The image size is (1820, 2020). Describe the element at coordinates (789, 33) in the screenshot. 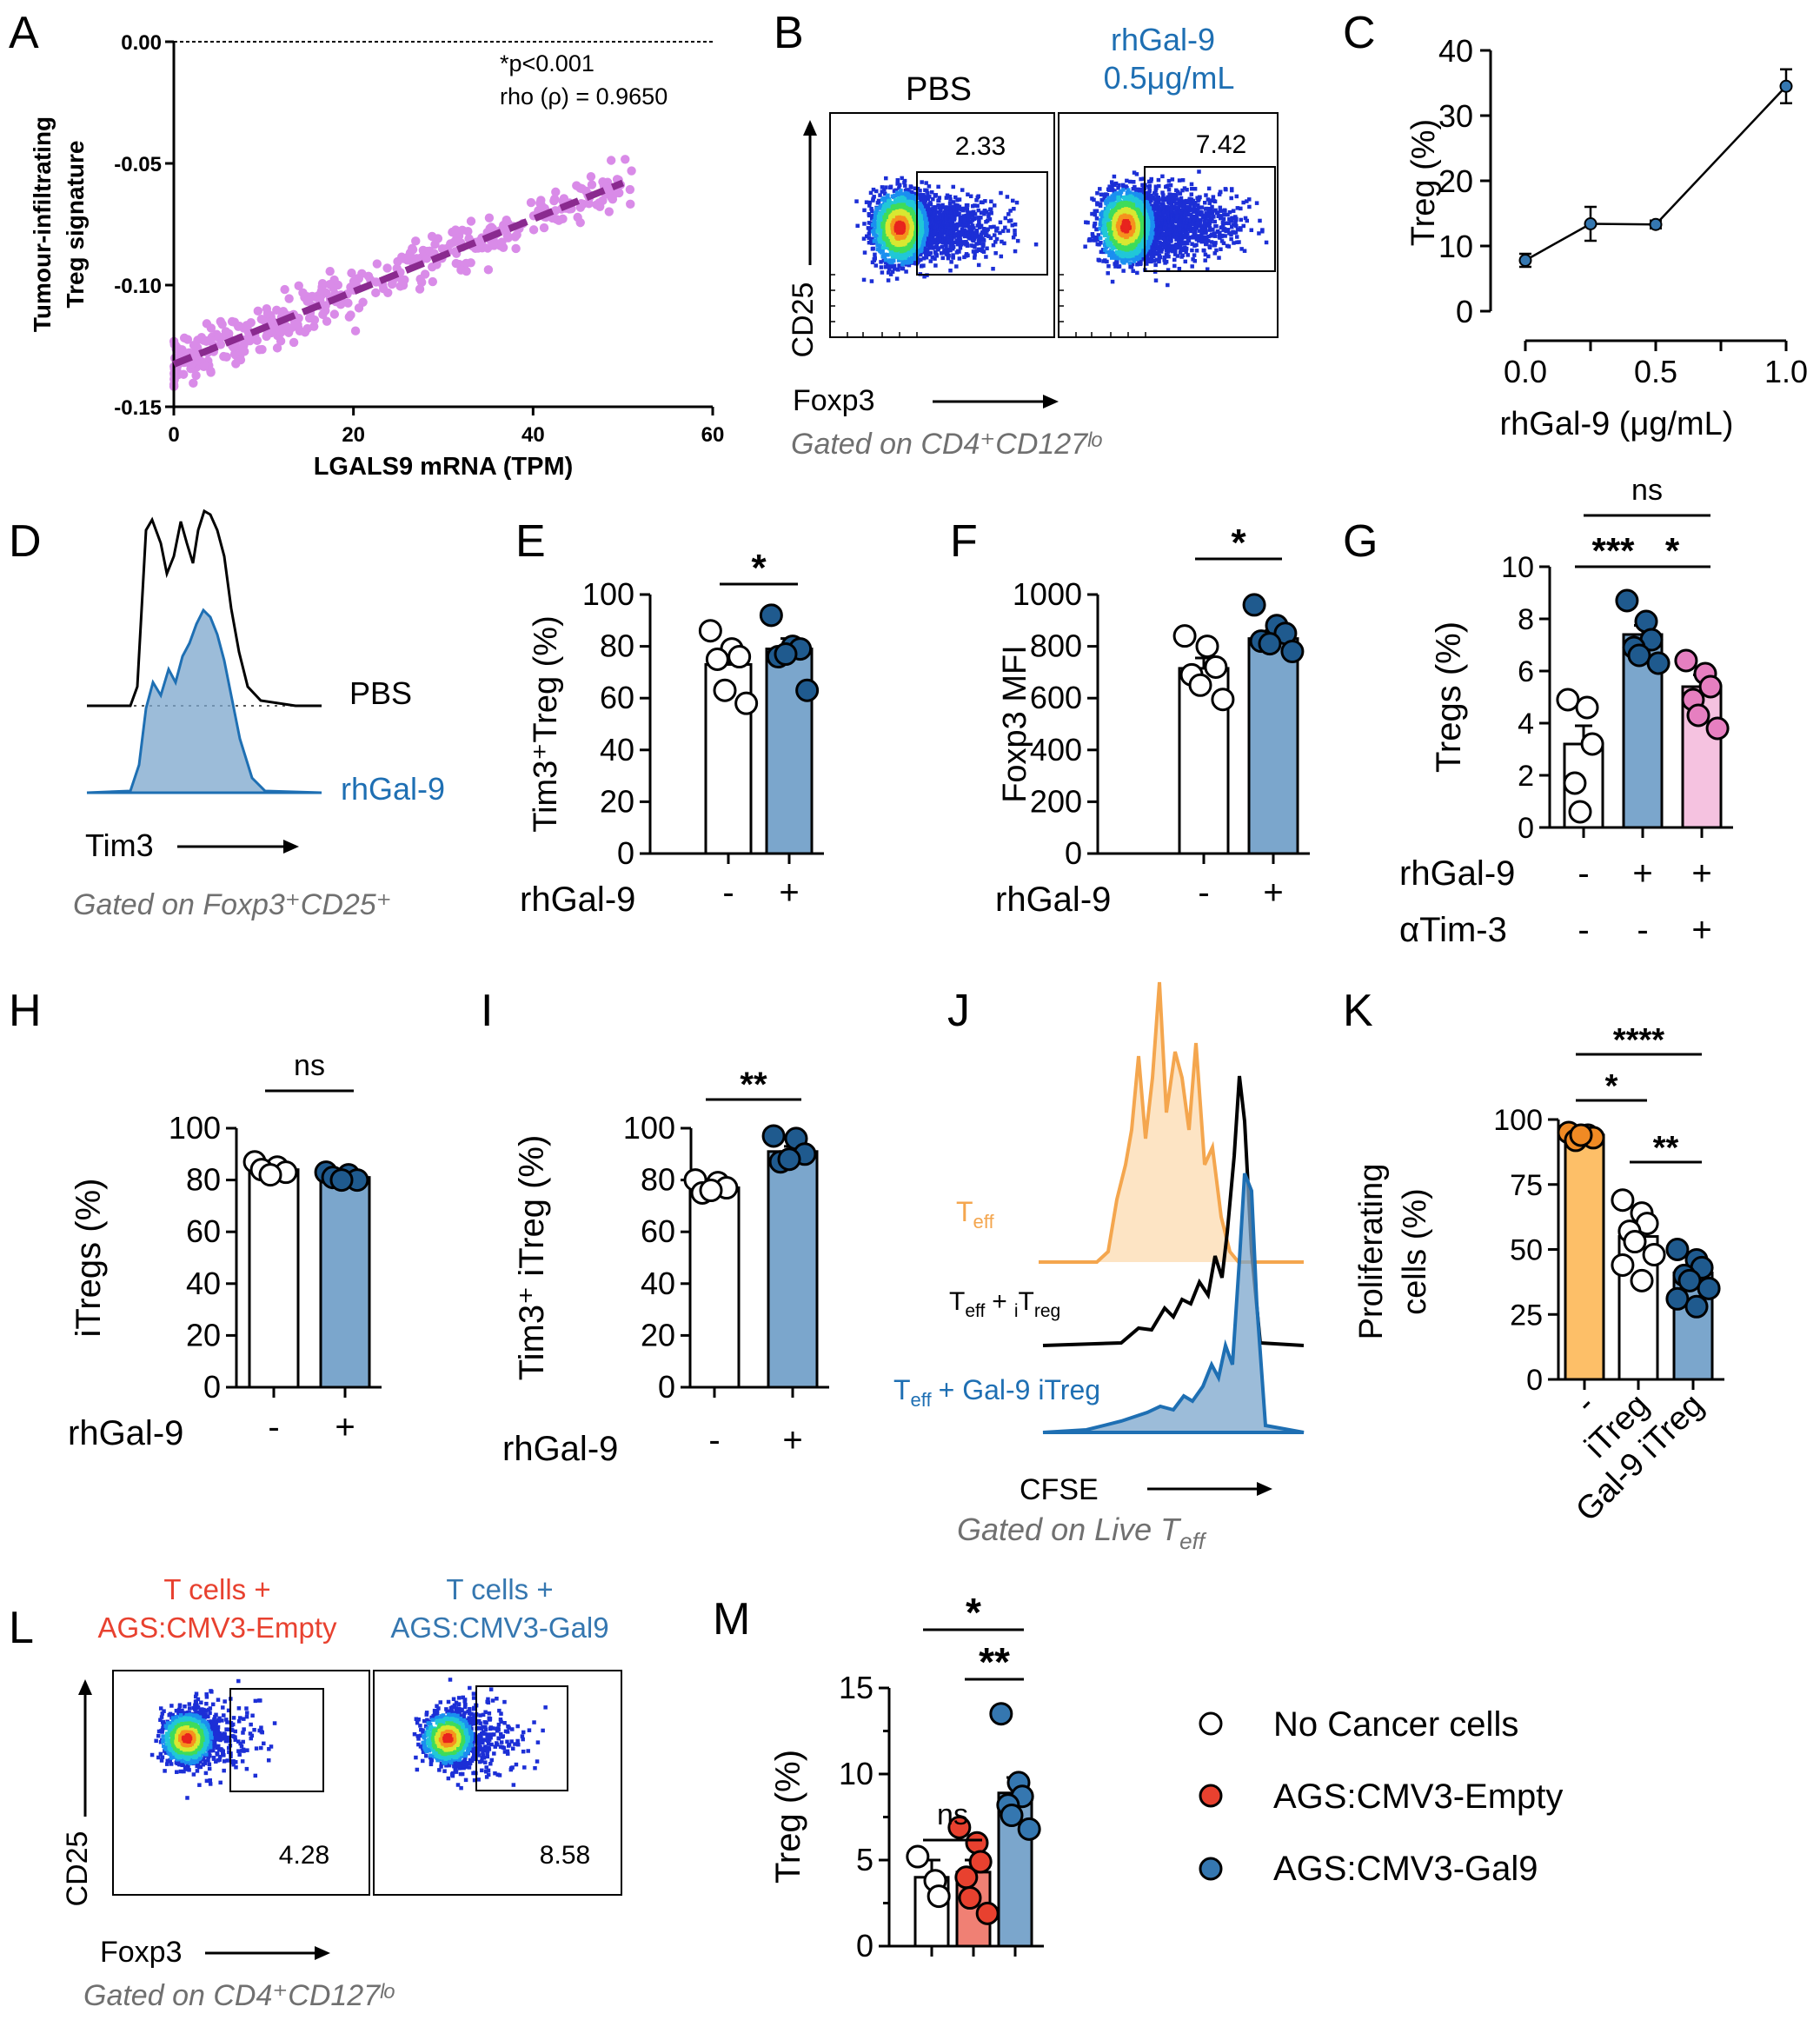

I see `panel-letter-b: B` at that location.